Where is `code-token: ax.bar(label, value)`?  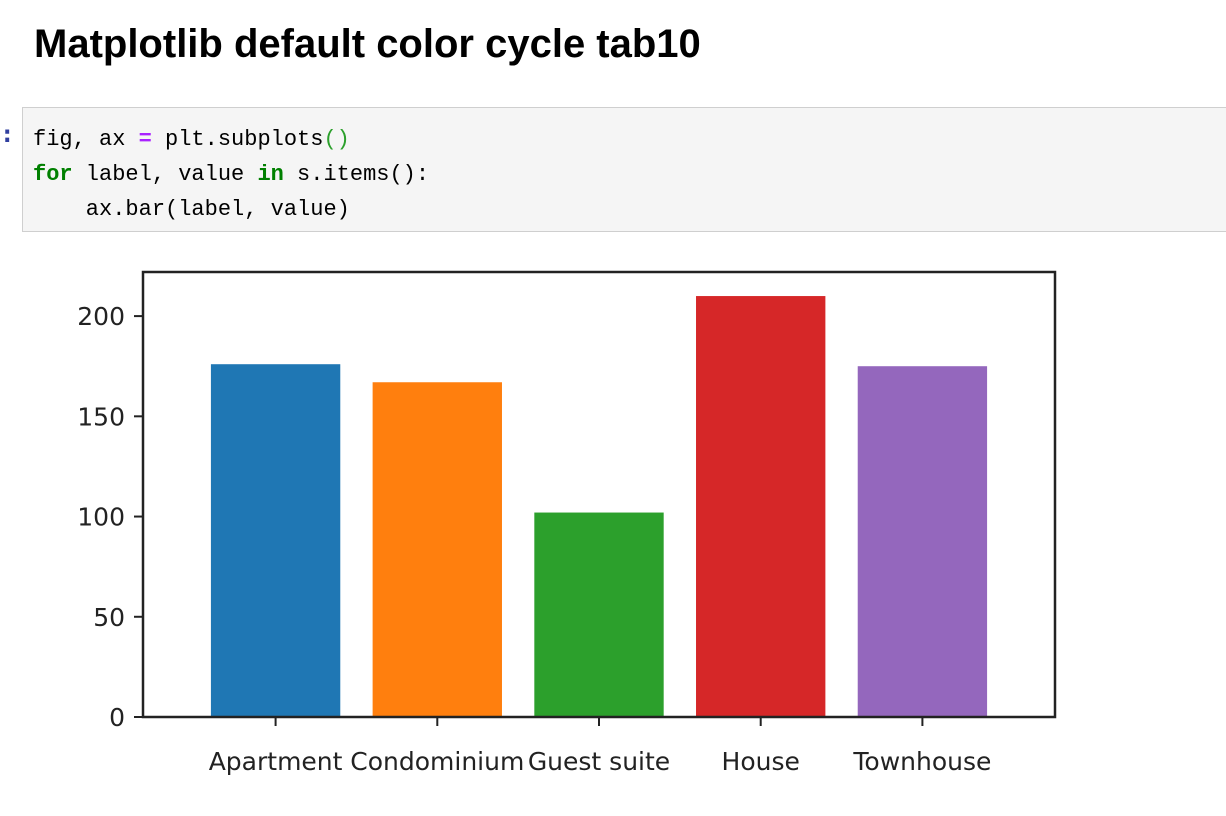
code-token: ax.bar(label, value) is located at coordinates (191, 209).